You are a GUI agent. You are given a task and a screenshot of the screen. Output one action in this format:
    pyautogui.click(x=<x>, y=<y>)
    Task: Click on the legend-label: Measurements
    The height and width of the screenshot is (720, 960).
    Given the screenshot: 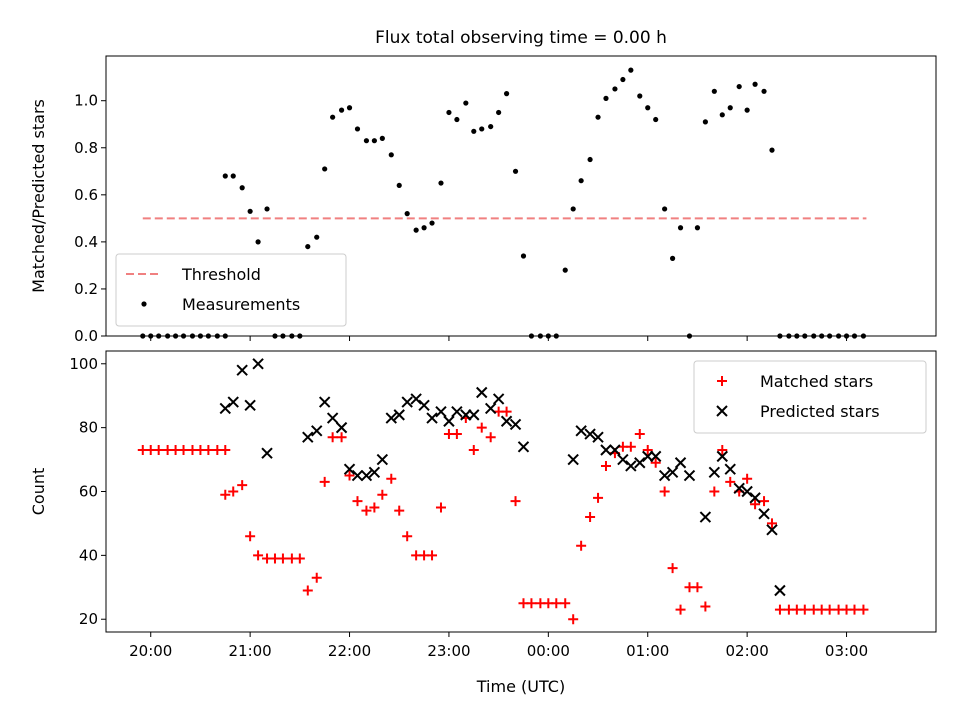 What is the action you would take?
    pyautogui.click(x=241, y=304)
    